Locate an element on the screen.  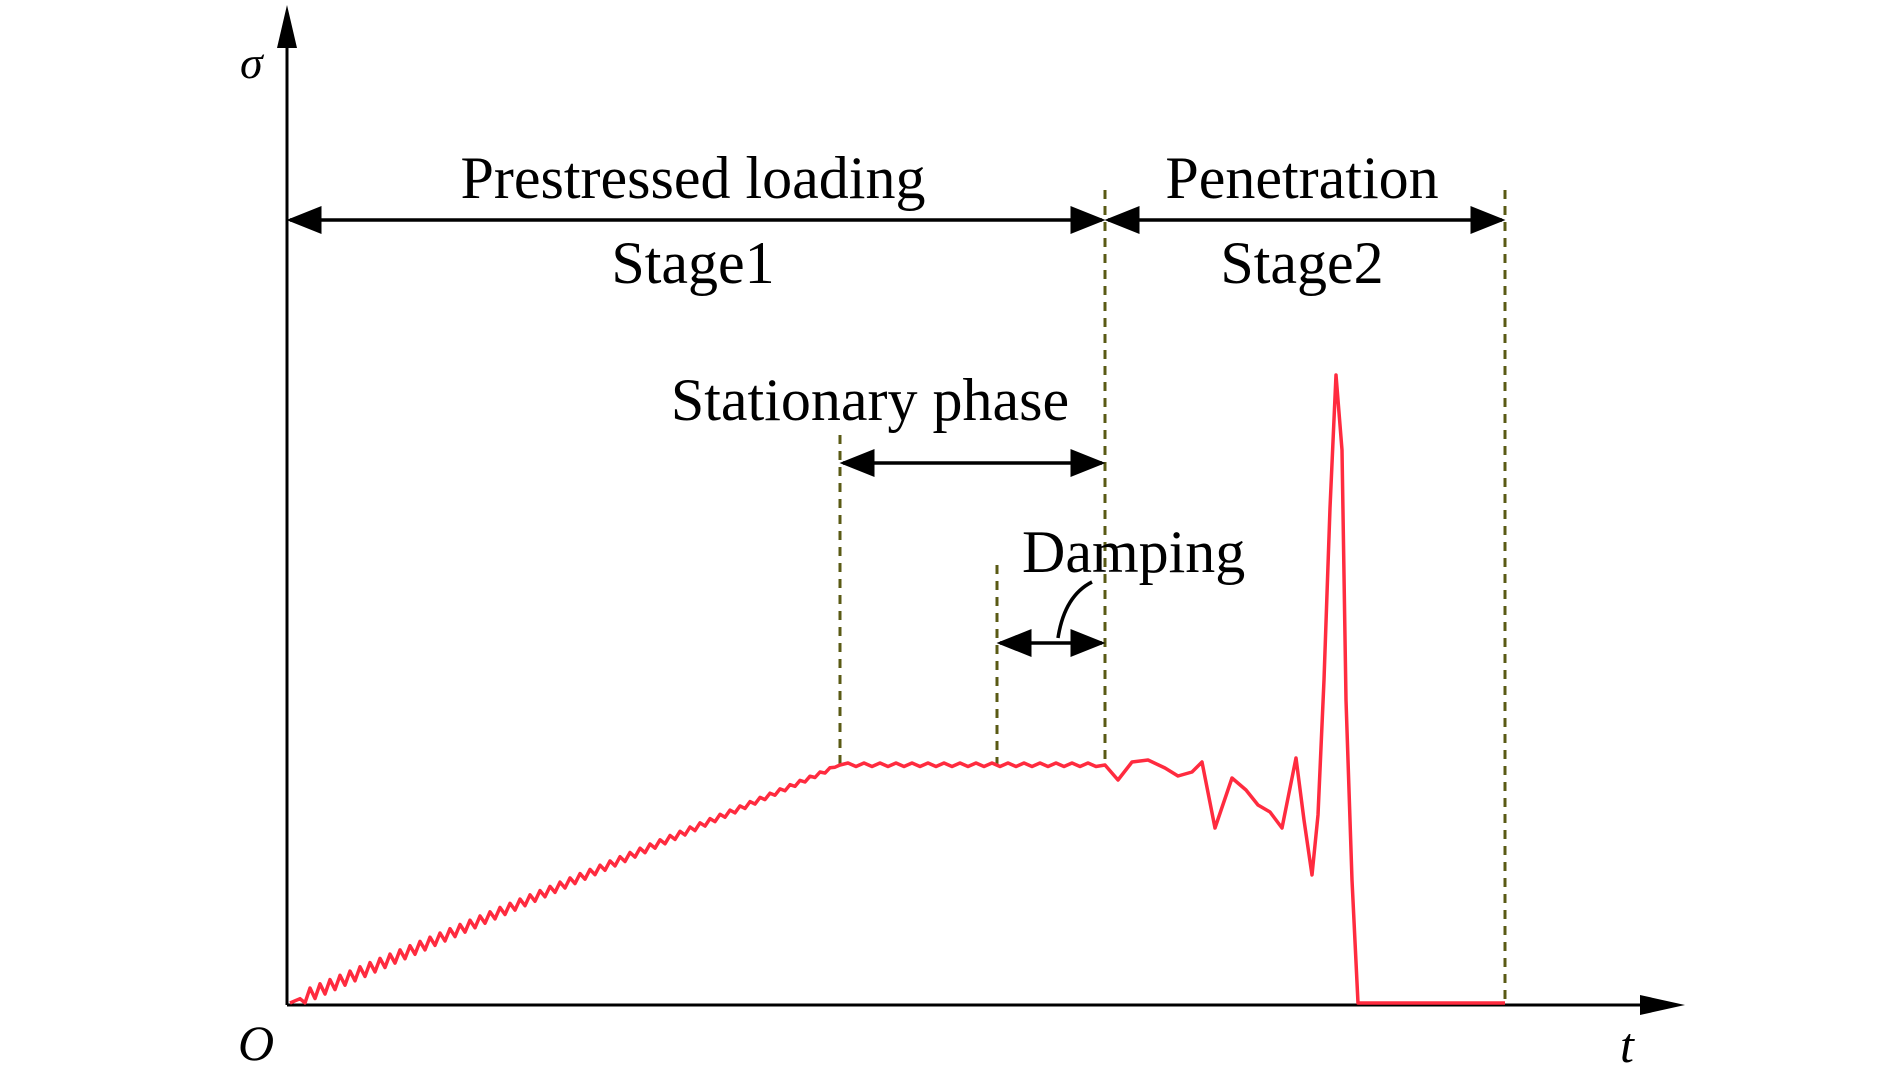
x-axis-arrow is located at coordinates (1662, 1005).